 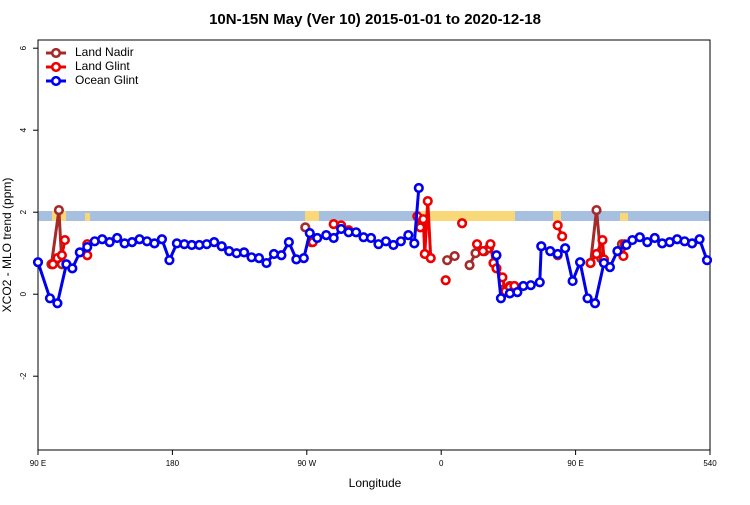 What do you see at coordinates (375, 483) in the screenshot?
I see `x-axis-label: Longitude` at bounding box center [375, 483].